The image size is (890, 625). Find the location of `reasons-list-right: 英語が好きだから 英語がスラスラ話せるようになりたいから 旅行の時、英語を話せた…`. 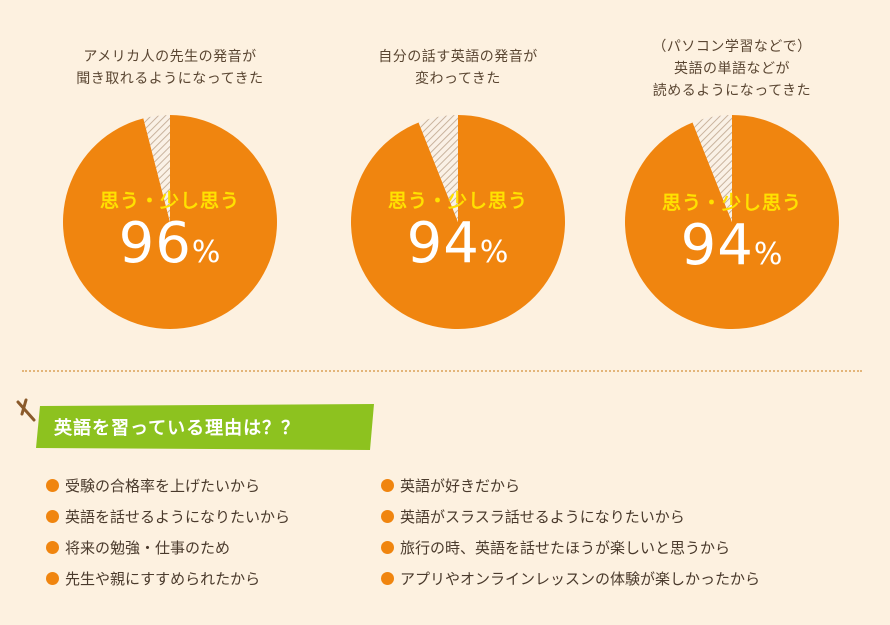

reasons-list-right: 英語が好きだから 英語がスラスラ話せるようになりたいから 旅行の時、英語を話せた… is located at coordinates (570, 532).